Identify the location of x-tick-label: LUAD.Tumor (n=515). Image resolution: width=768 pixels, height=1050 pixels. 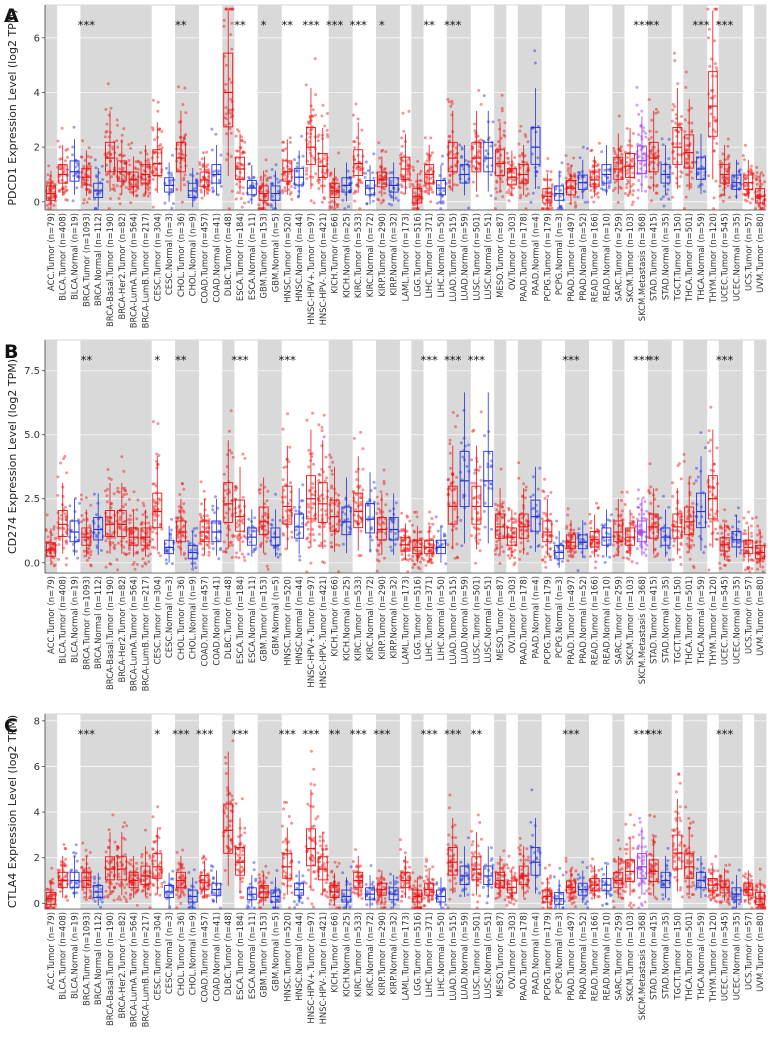
(453, 620).